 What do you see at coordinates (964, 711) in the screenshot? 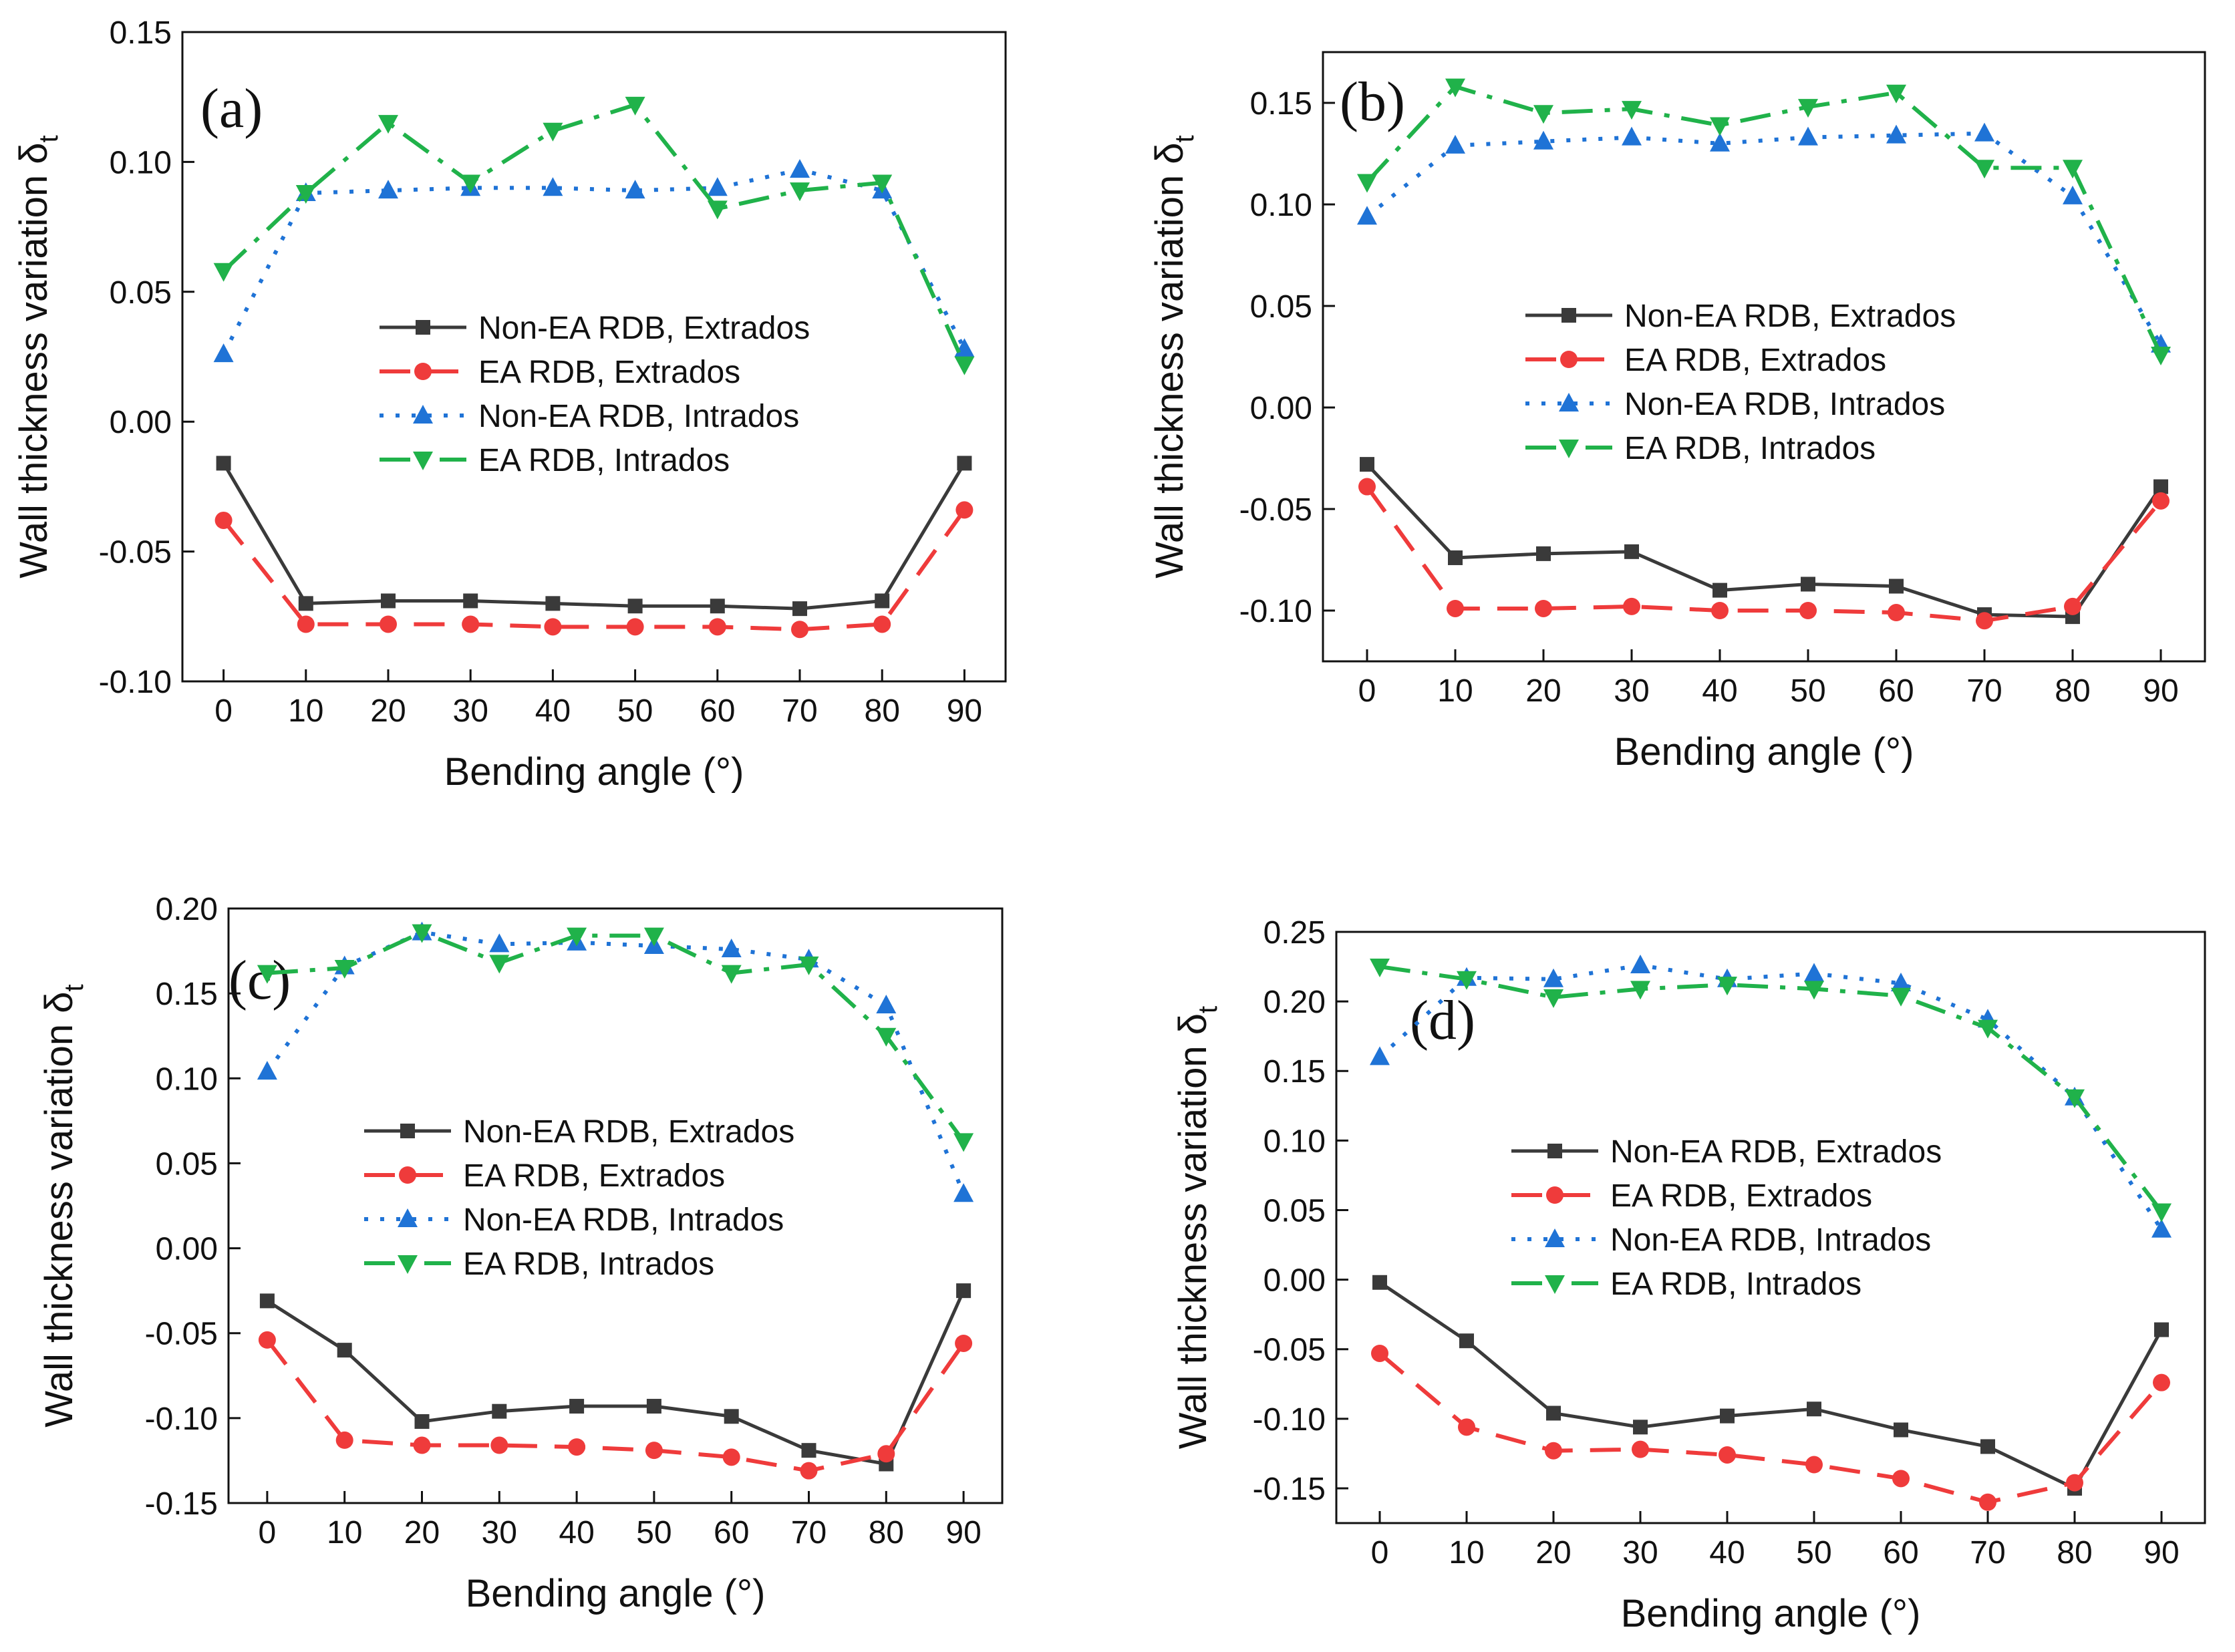
I see `x-tick-label: 90` at bounding box center [964, 711].